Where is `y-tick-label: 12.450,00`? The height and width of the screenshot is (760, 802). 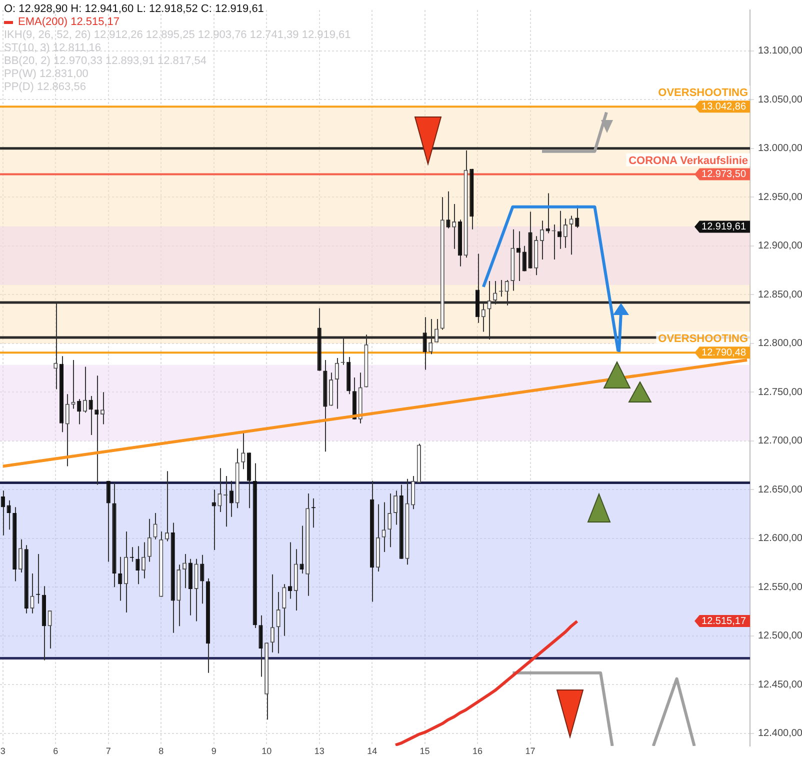
y-tick-label: 12.450,00 is located at coordinates (780, 684).